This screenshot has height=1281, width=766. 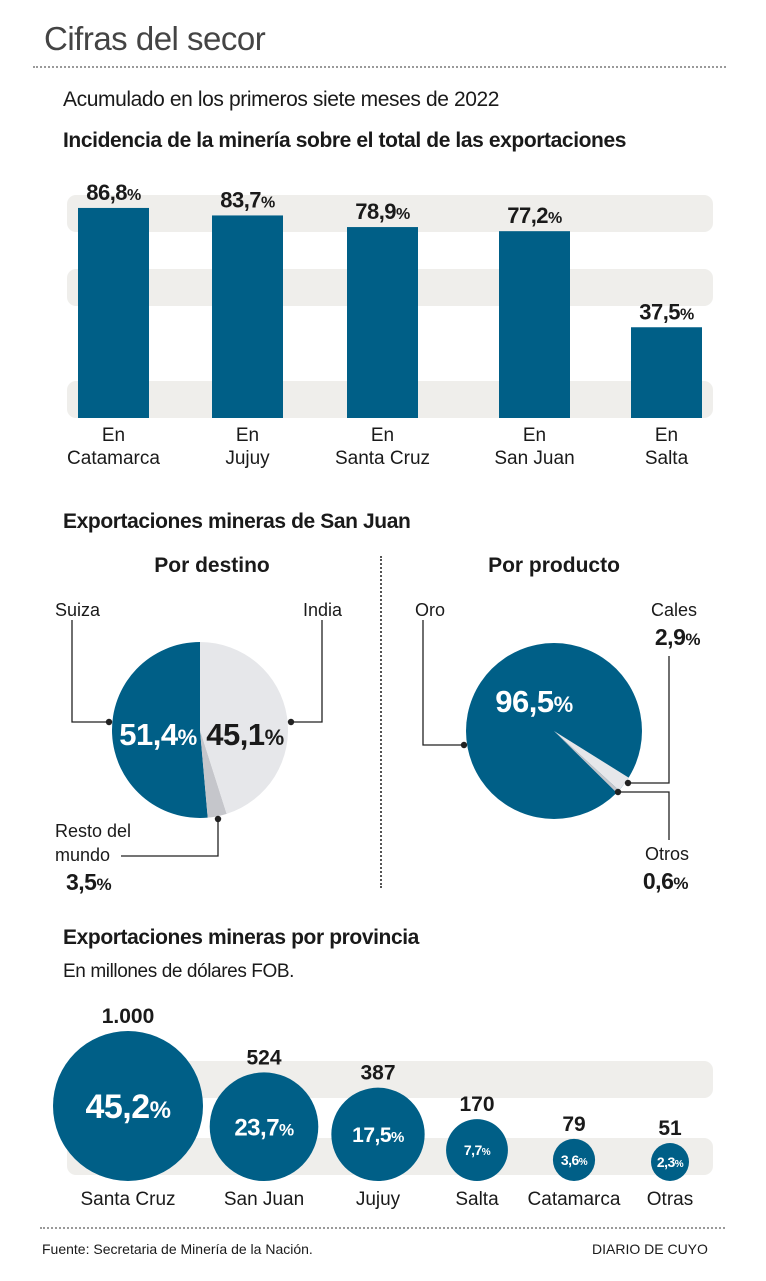 I want to click on pie-slice-suiza, so click(x=160, y=730).